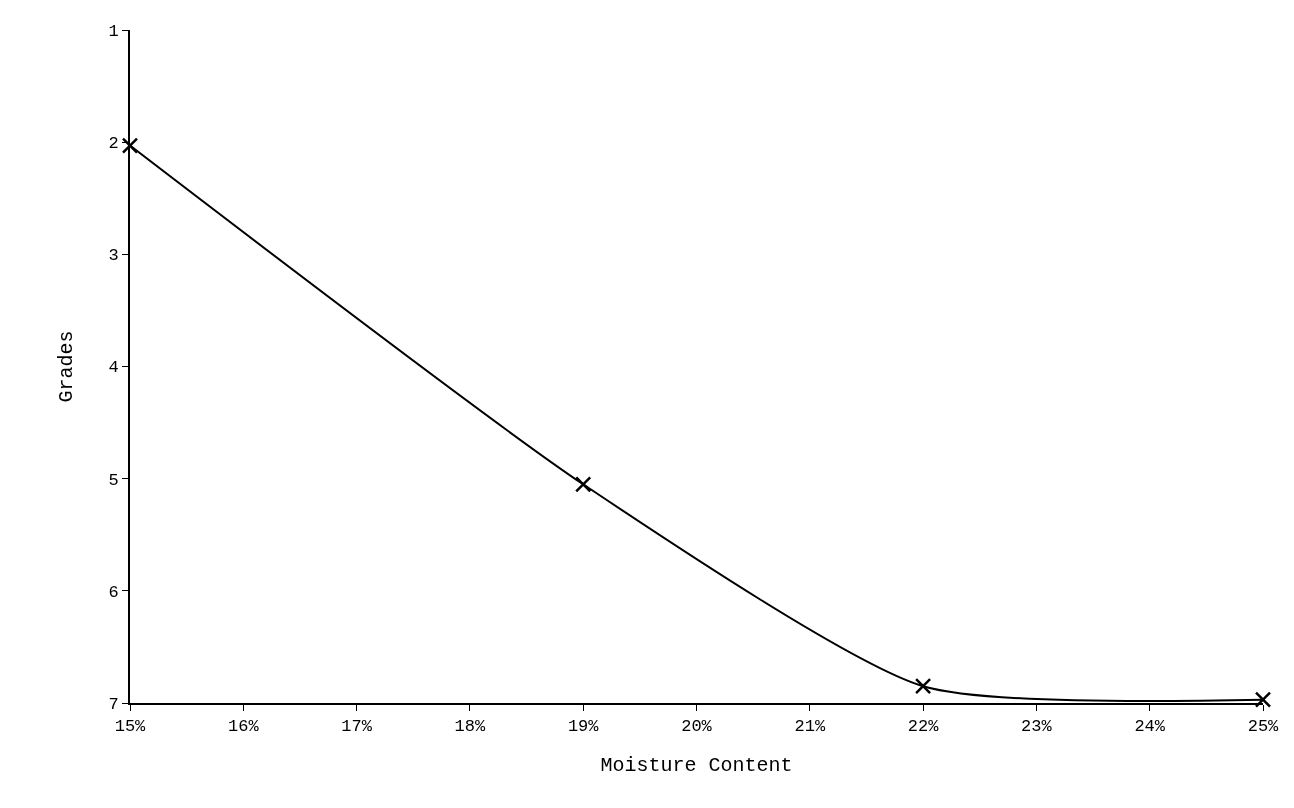 Image resolution: width=1294 pixels, height=808 pixels. Describe the element at coordinates (357, 727) in the screenshot. I see `x-tick-label: 17%` at that location.